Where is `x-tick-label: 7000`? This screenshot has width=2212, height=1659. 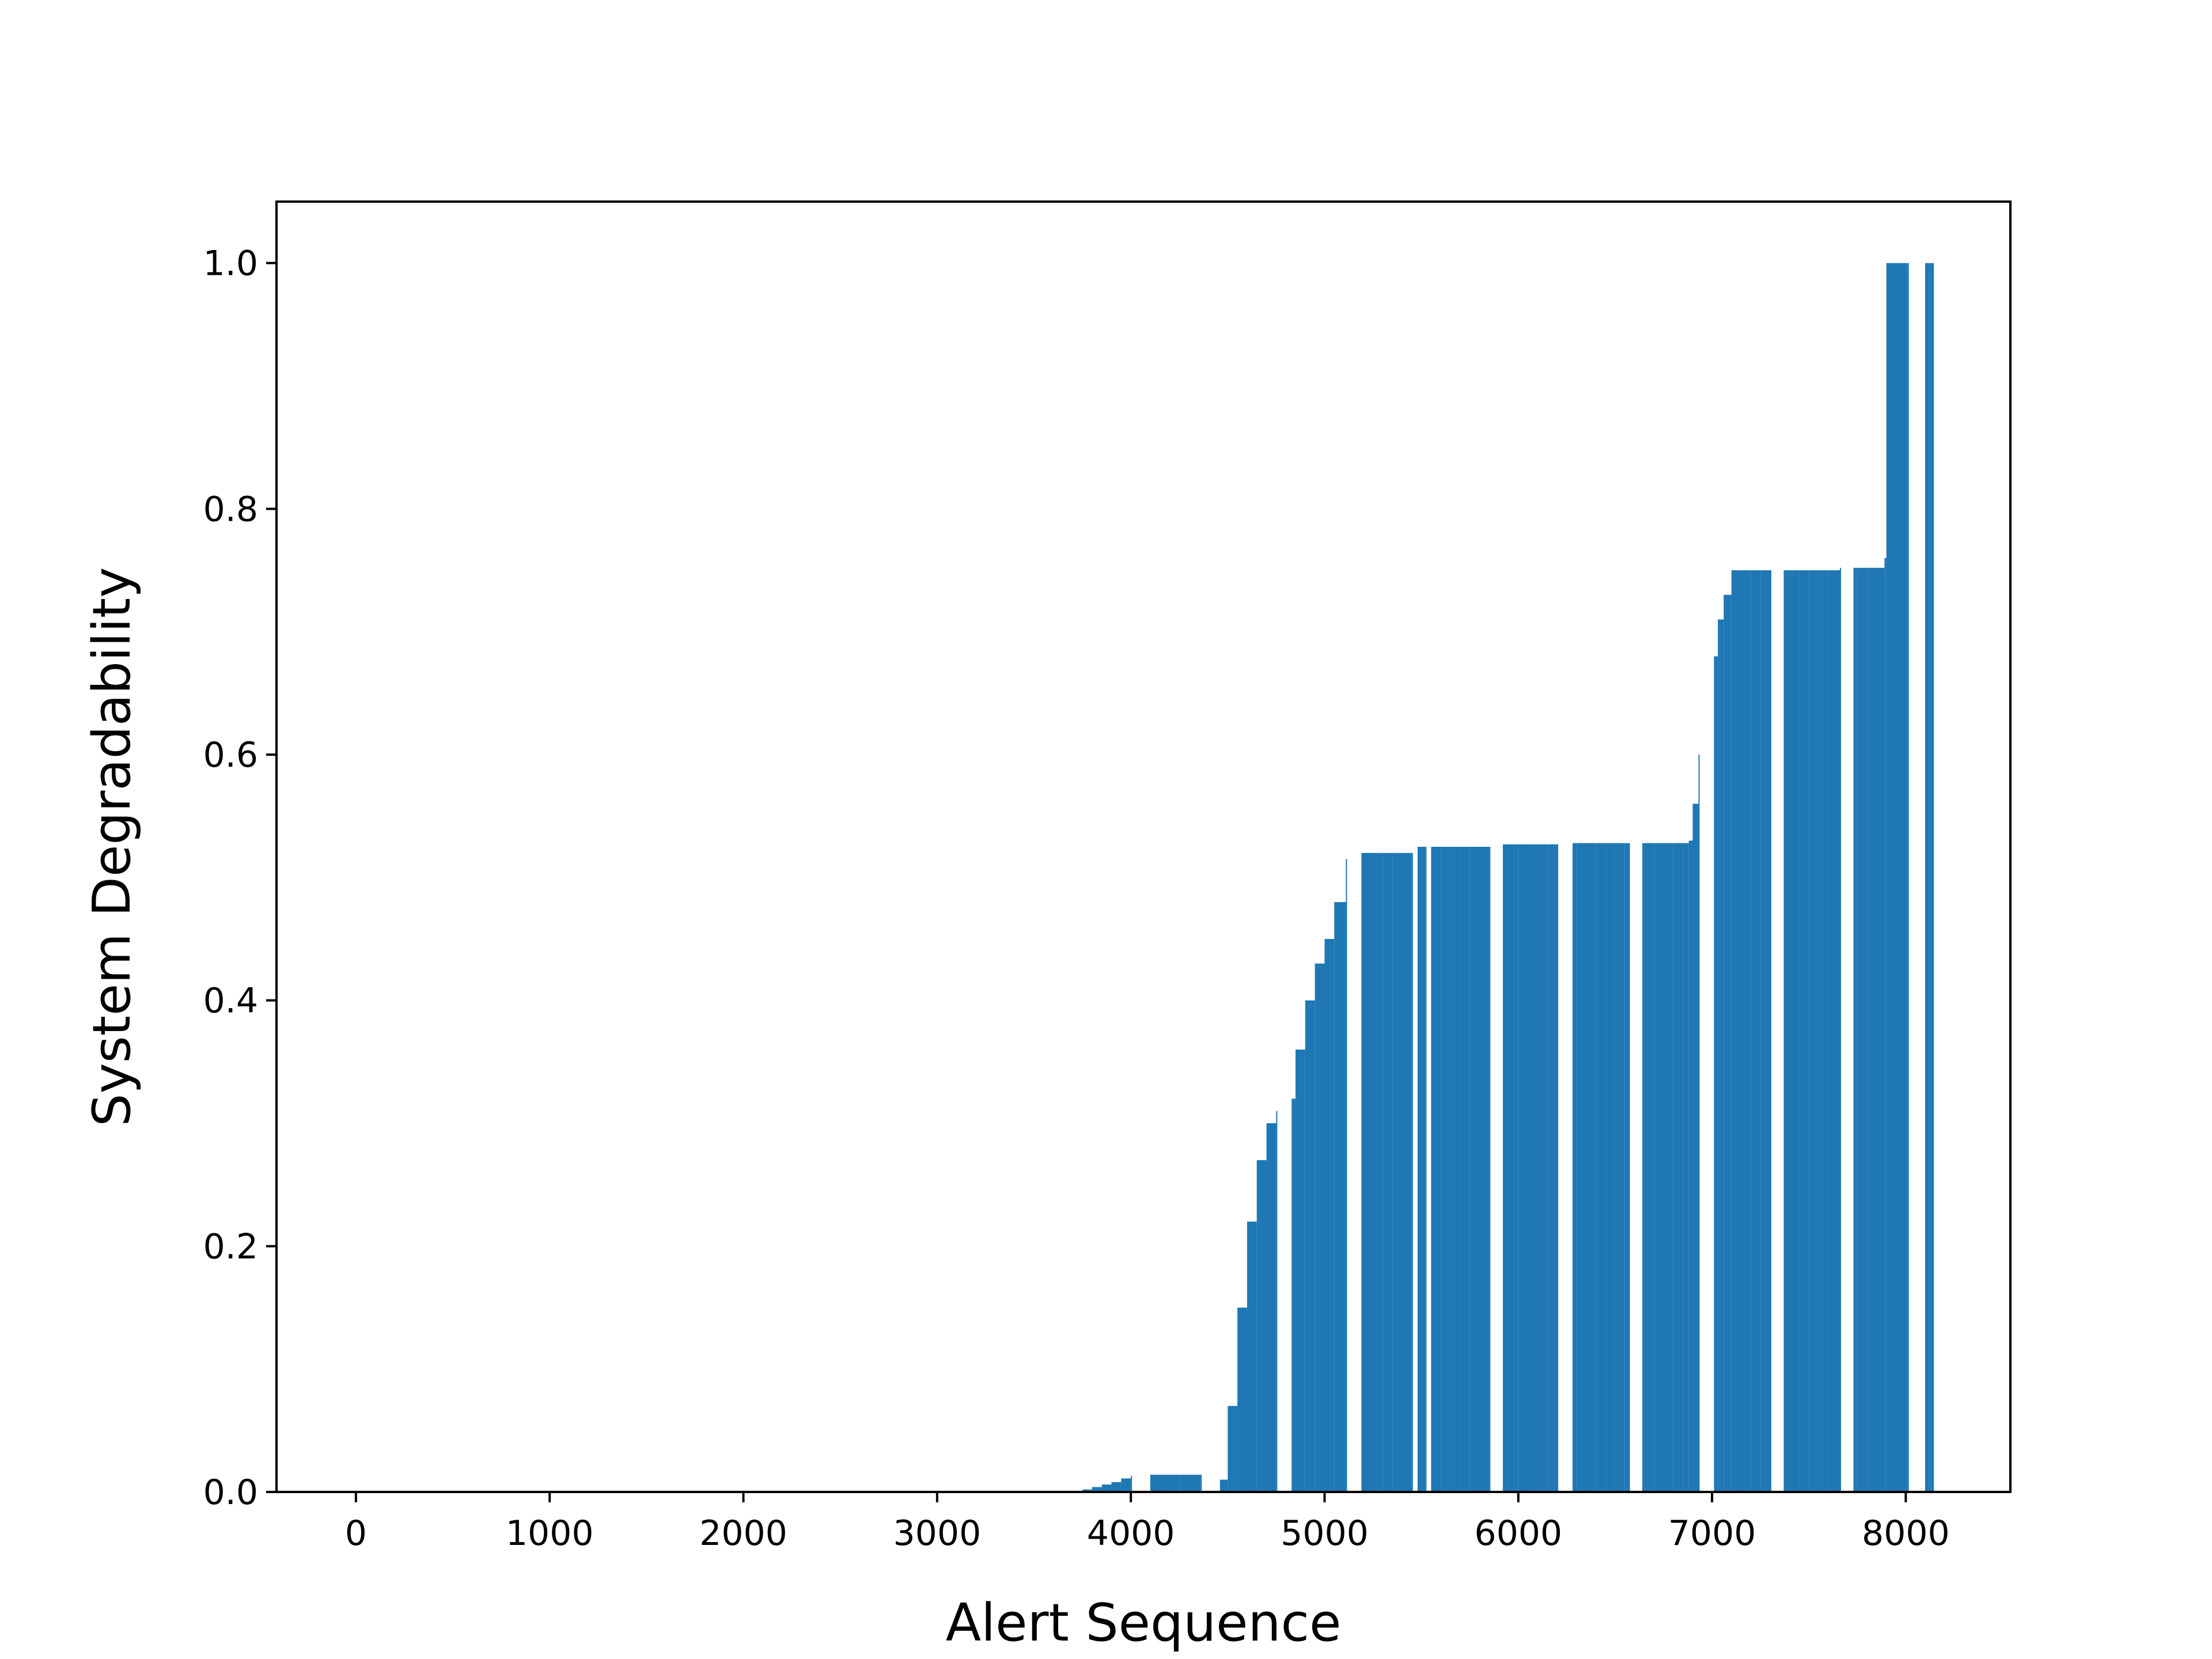
x-tick-label: 7000 is located at coordinates (1712, 1533).